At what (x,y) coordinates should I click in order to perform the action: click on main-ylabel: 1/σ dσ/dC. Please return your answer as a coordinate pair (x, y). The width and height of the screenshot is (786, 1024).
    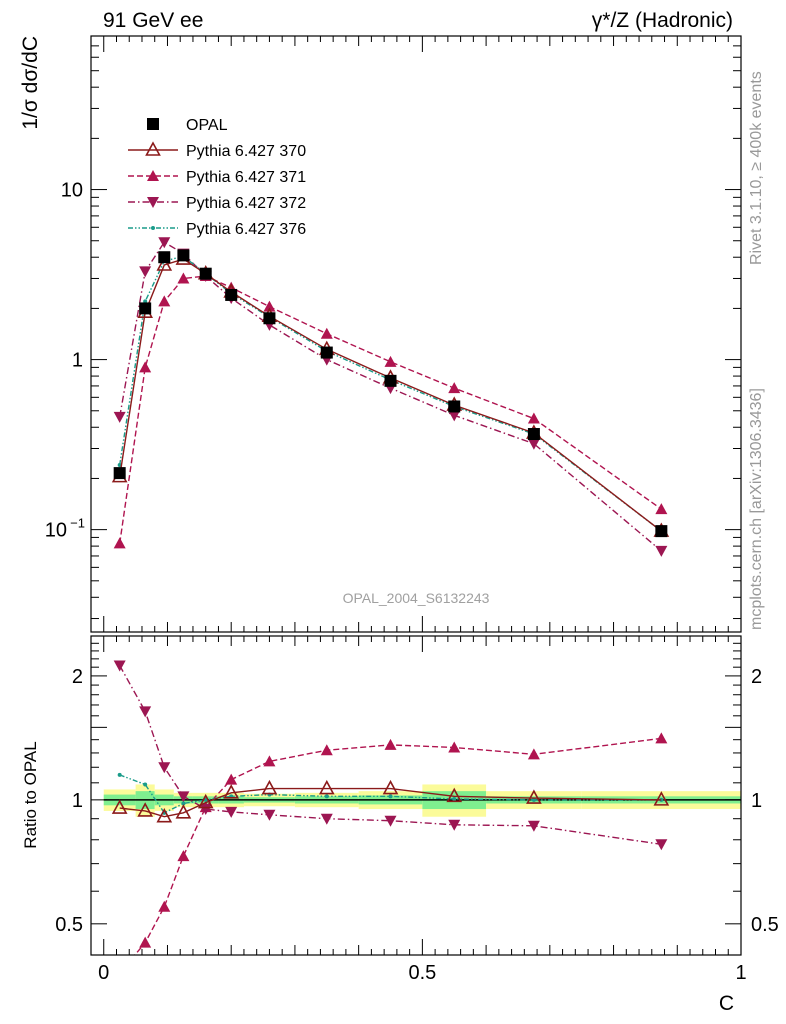
    Looking at the image, I should click on (30, 83).